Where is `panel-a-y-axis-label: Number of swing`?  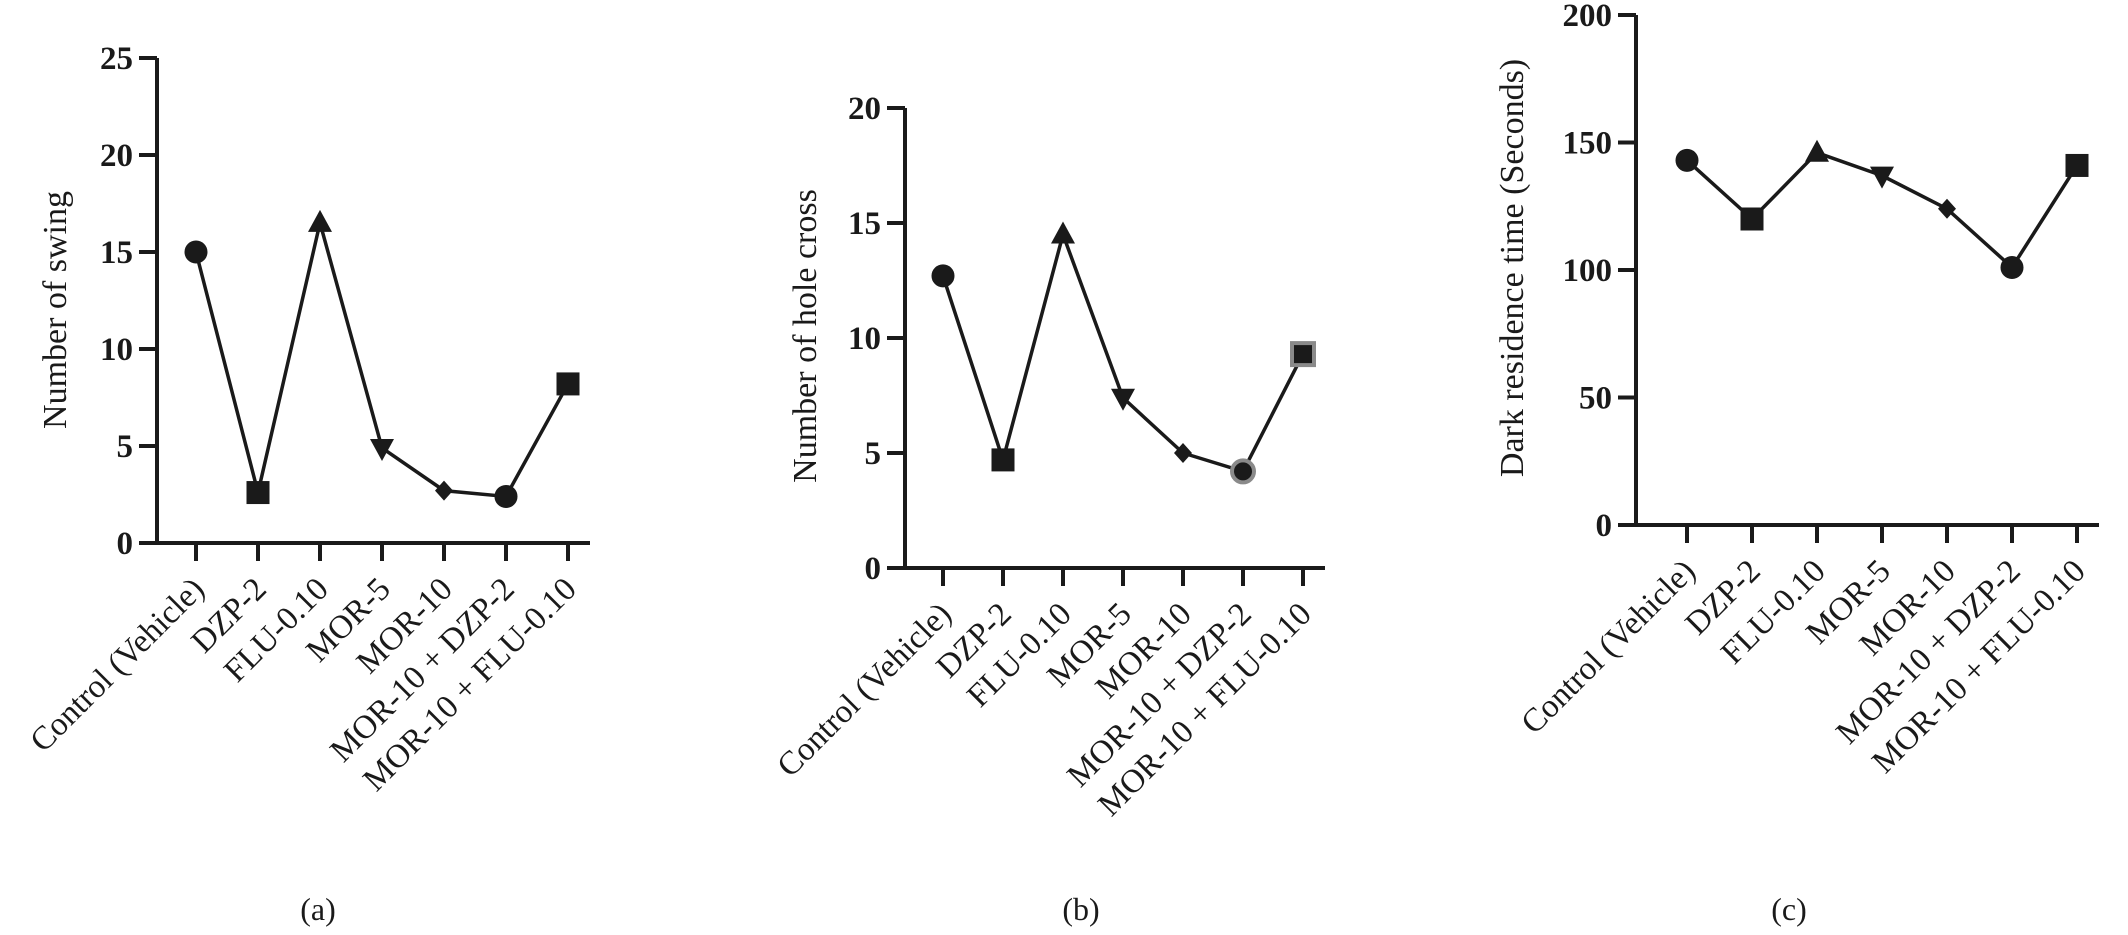 panel-a-y-axis-label: Number of swing is located at coordinates (55, 310).